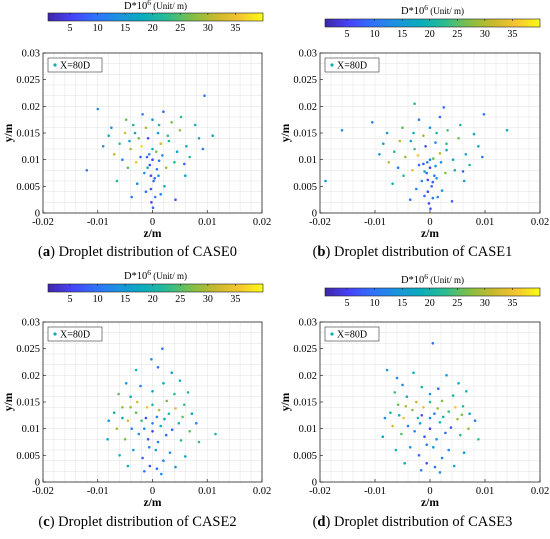 This screenshot has height=539, width=550. I want to click on y-tick-label: 0.01, so click(31, 160).